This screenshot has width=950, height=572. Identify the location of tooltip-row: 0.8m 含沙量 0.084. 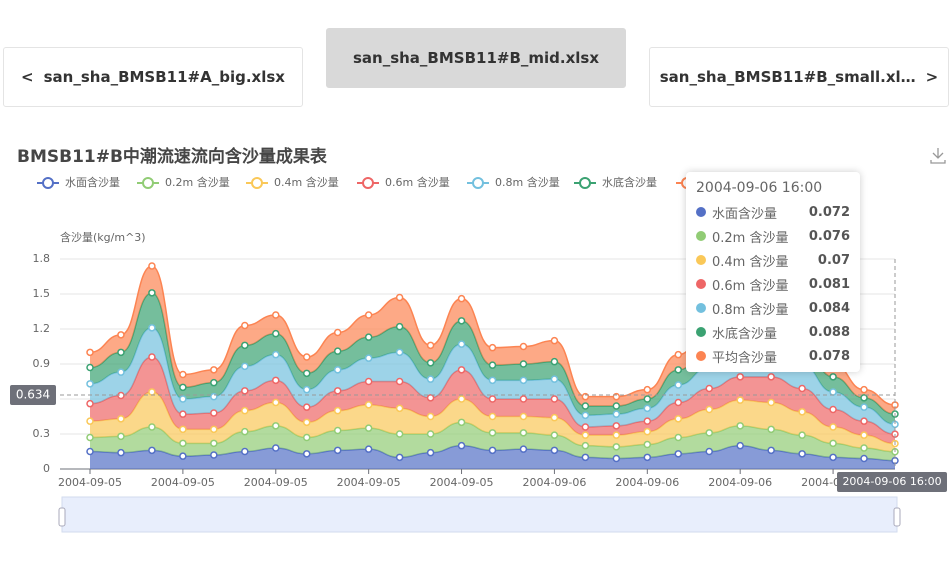
(773, 308).